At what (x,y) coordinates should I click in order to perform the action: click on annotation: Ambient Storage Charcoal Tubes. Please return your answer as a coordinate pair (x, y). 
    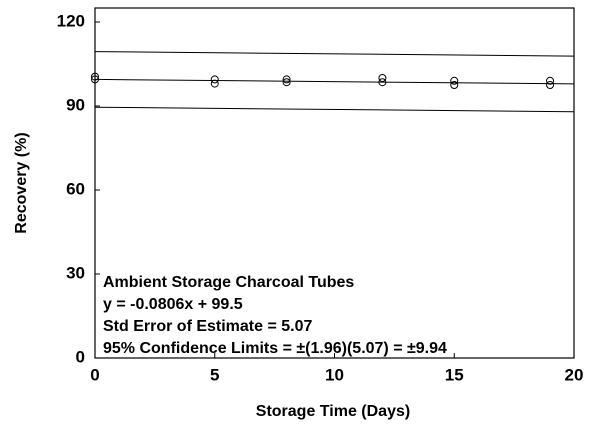
    Looking at the image, I should click on (228, 282).